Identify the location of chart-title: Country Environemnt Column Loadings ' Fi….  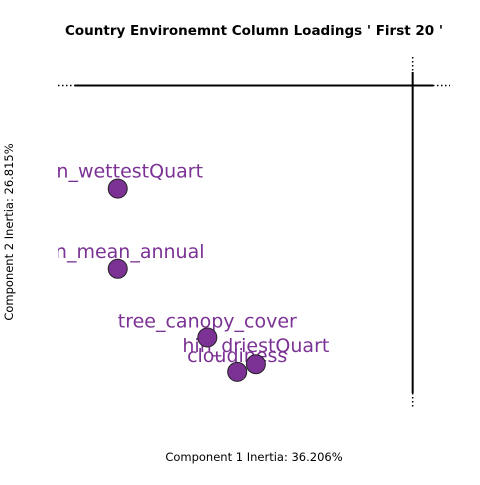
(254, 31).